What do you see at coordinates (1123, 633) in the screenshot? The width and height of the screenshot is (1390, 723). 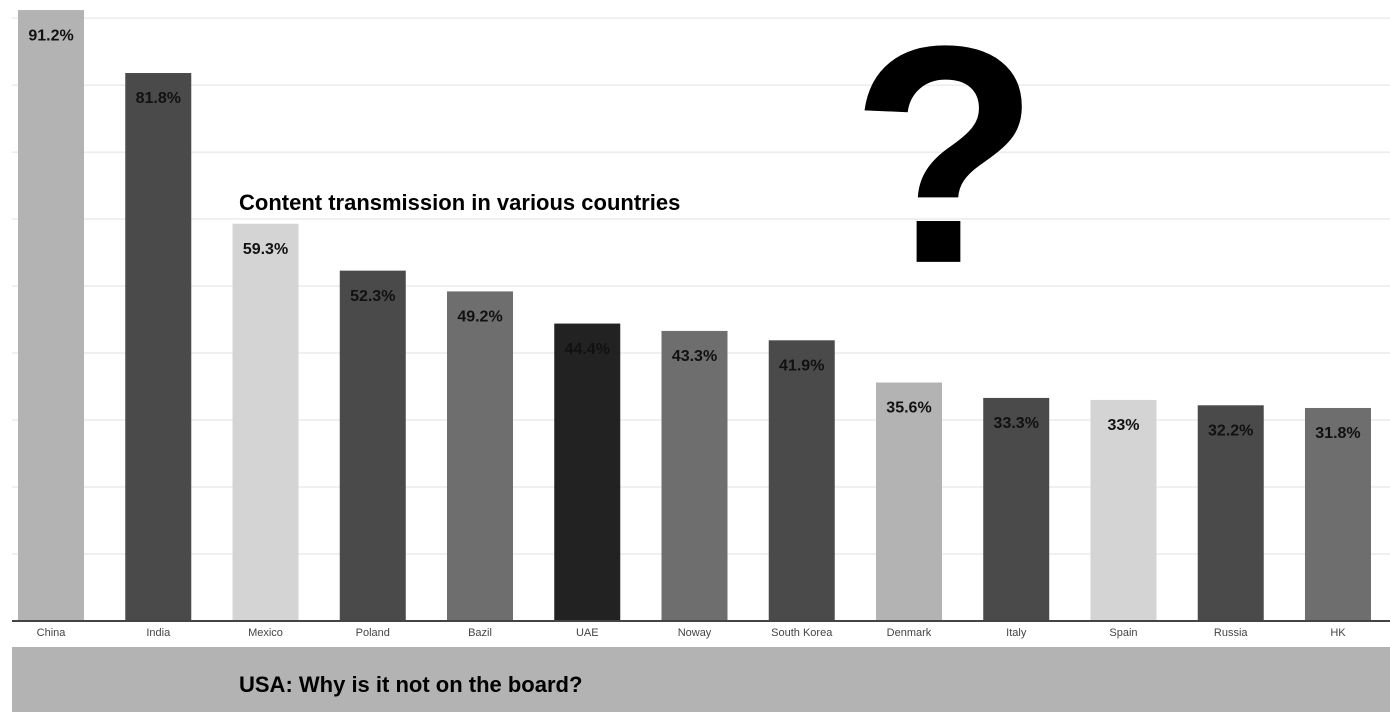 I see `x-tick-label: Spain` at bounding box center [1123, 633].